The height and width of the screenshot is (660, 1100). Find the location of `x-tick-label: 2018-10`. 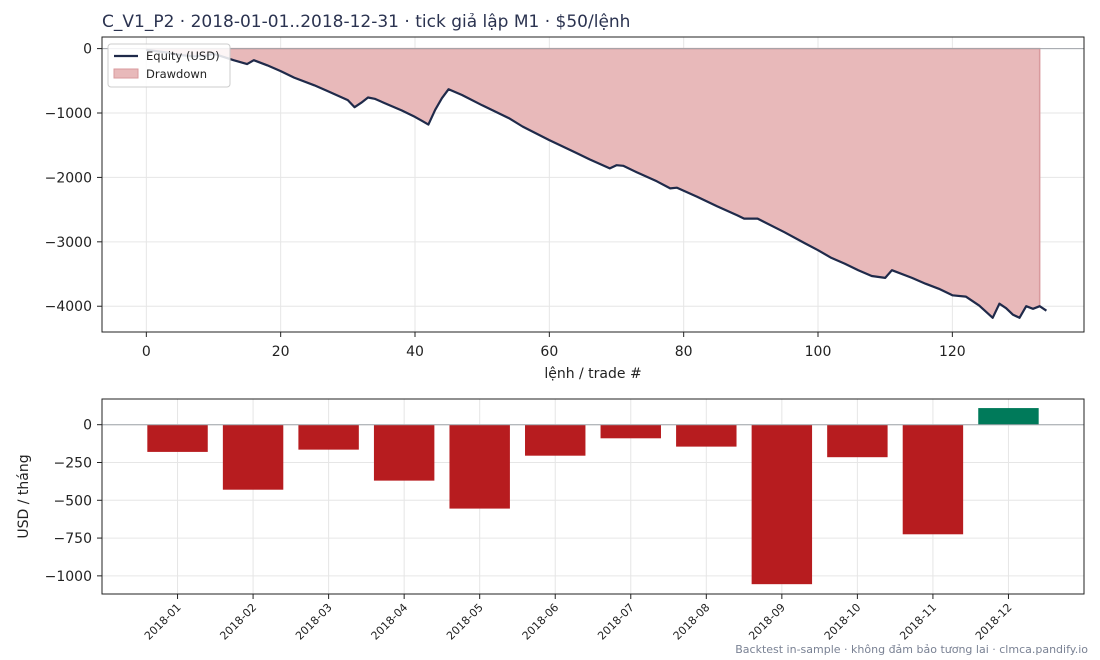

x-tick-label: 2018-10 is located at coordinates (843, 622).